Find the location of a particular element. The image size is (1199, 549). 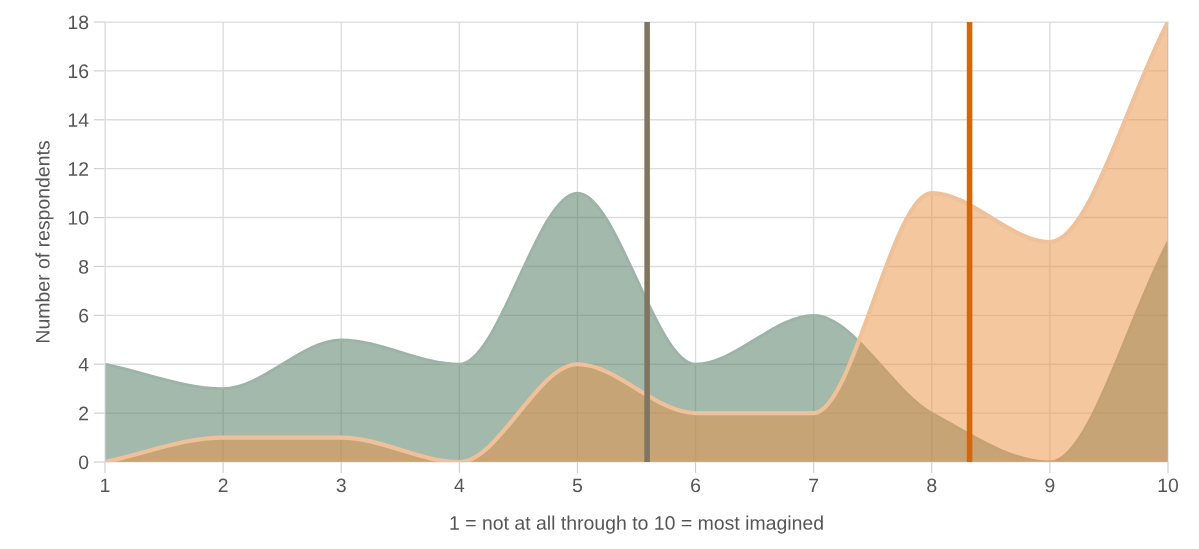

y-tick-label: 12 is located at coordinates (78, 169).